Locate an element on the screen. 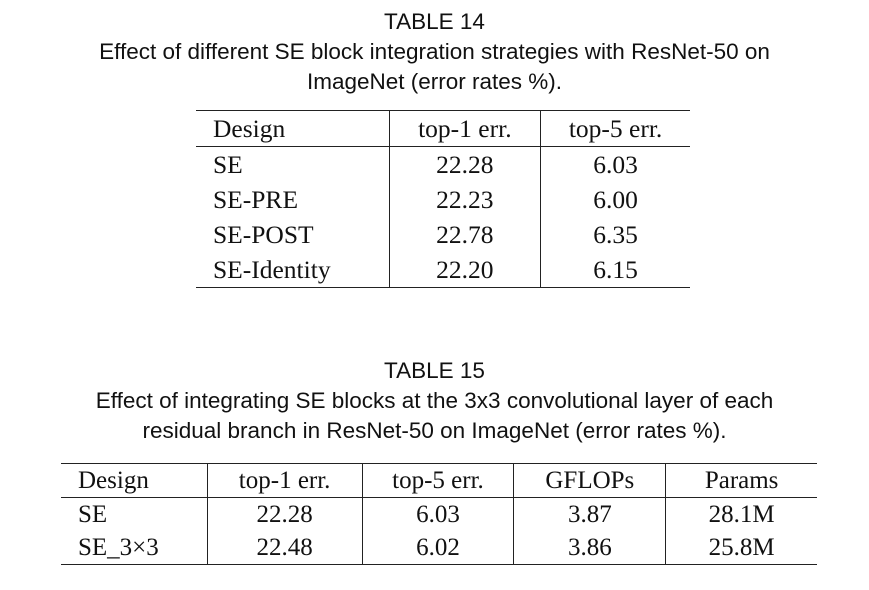 The image size is (869, 590). table-row: SE-POST 22.78 6.35 is located at coordinates (443, 234).